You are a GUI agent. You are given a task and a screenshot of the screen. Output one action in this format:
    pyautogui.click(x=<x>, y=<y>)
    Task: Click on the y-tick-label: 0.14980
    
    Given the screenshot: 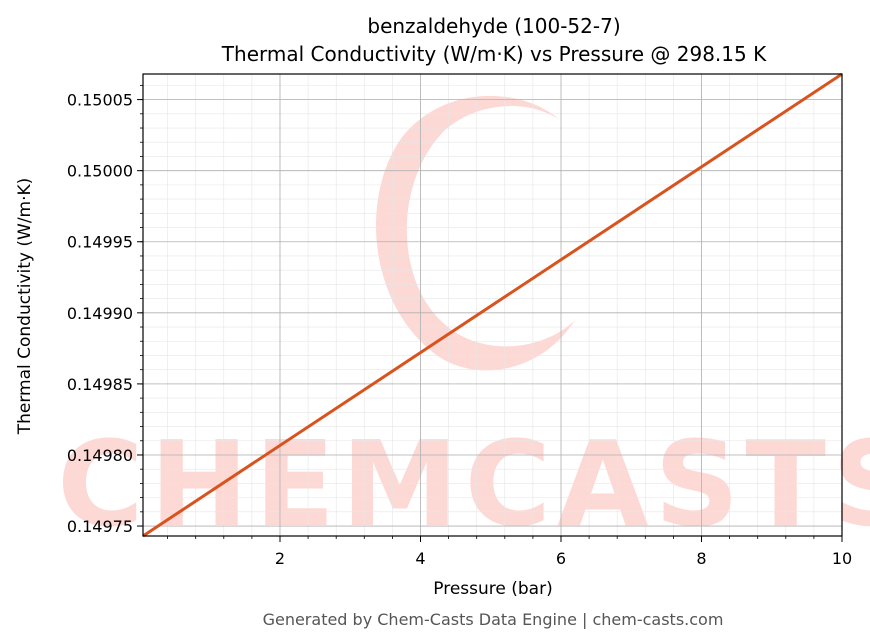 What is the action you would take?
    pyautogui.click(x=100, y=455)
    